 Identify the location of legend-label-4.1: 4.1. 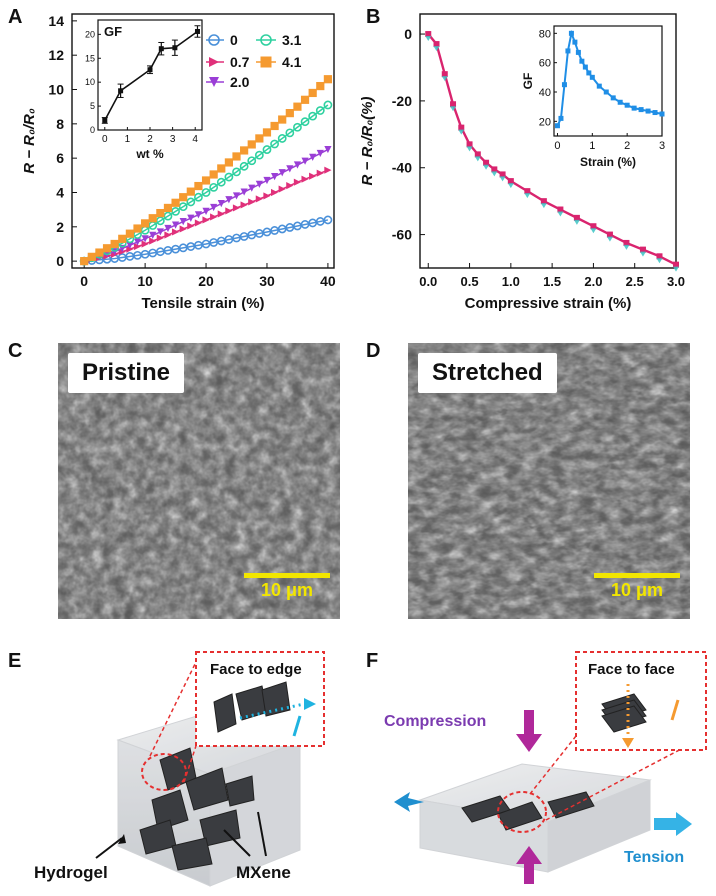
(292, 62).